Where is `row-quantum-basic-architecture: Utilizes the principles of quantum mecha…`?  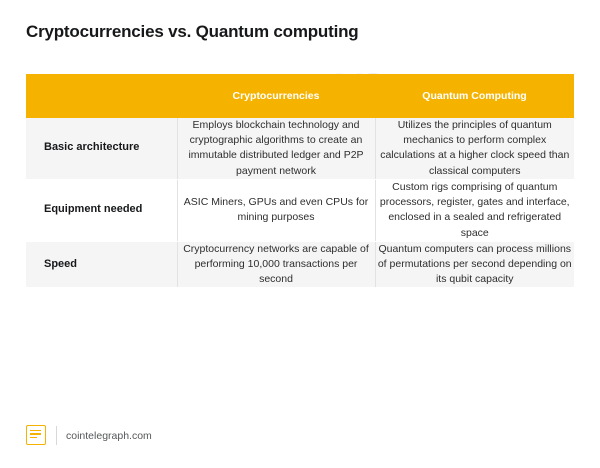 row-quantum-basic-architecture: Utilizes the principles of quantum mecha… is located at coordinates (474, 149).